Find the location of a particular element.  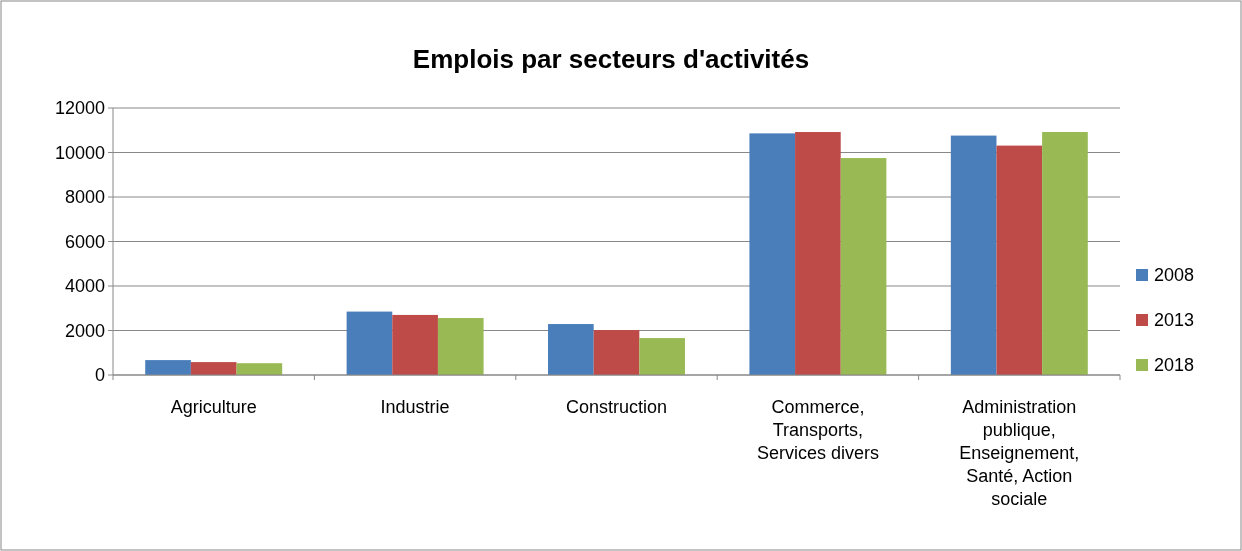

legend-label: 2008 is located at coordinates (1174, 275).